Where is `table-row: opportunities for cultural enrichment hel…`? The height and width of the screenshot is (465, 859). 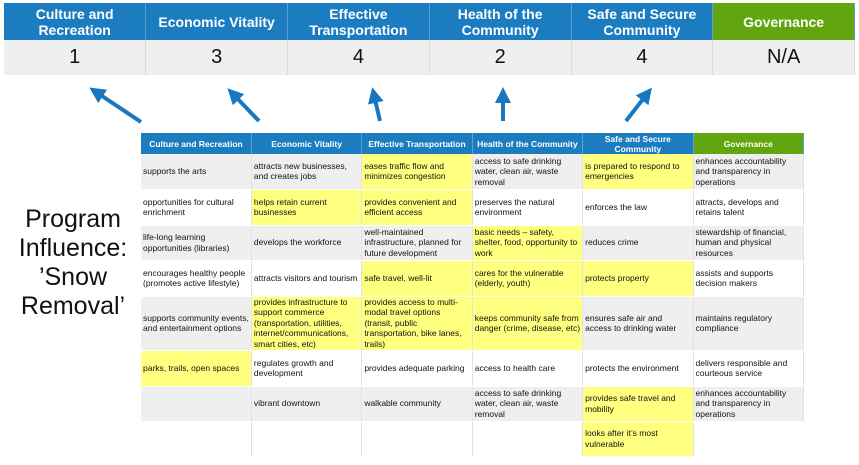 table-row: opportunities for cultural enrichment hel… is located at coordinates (473, 207).